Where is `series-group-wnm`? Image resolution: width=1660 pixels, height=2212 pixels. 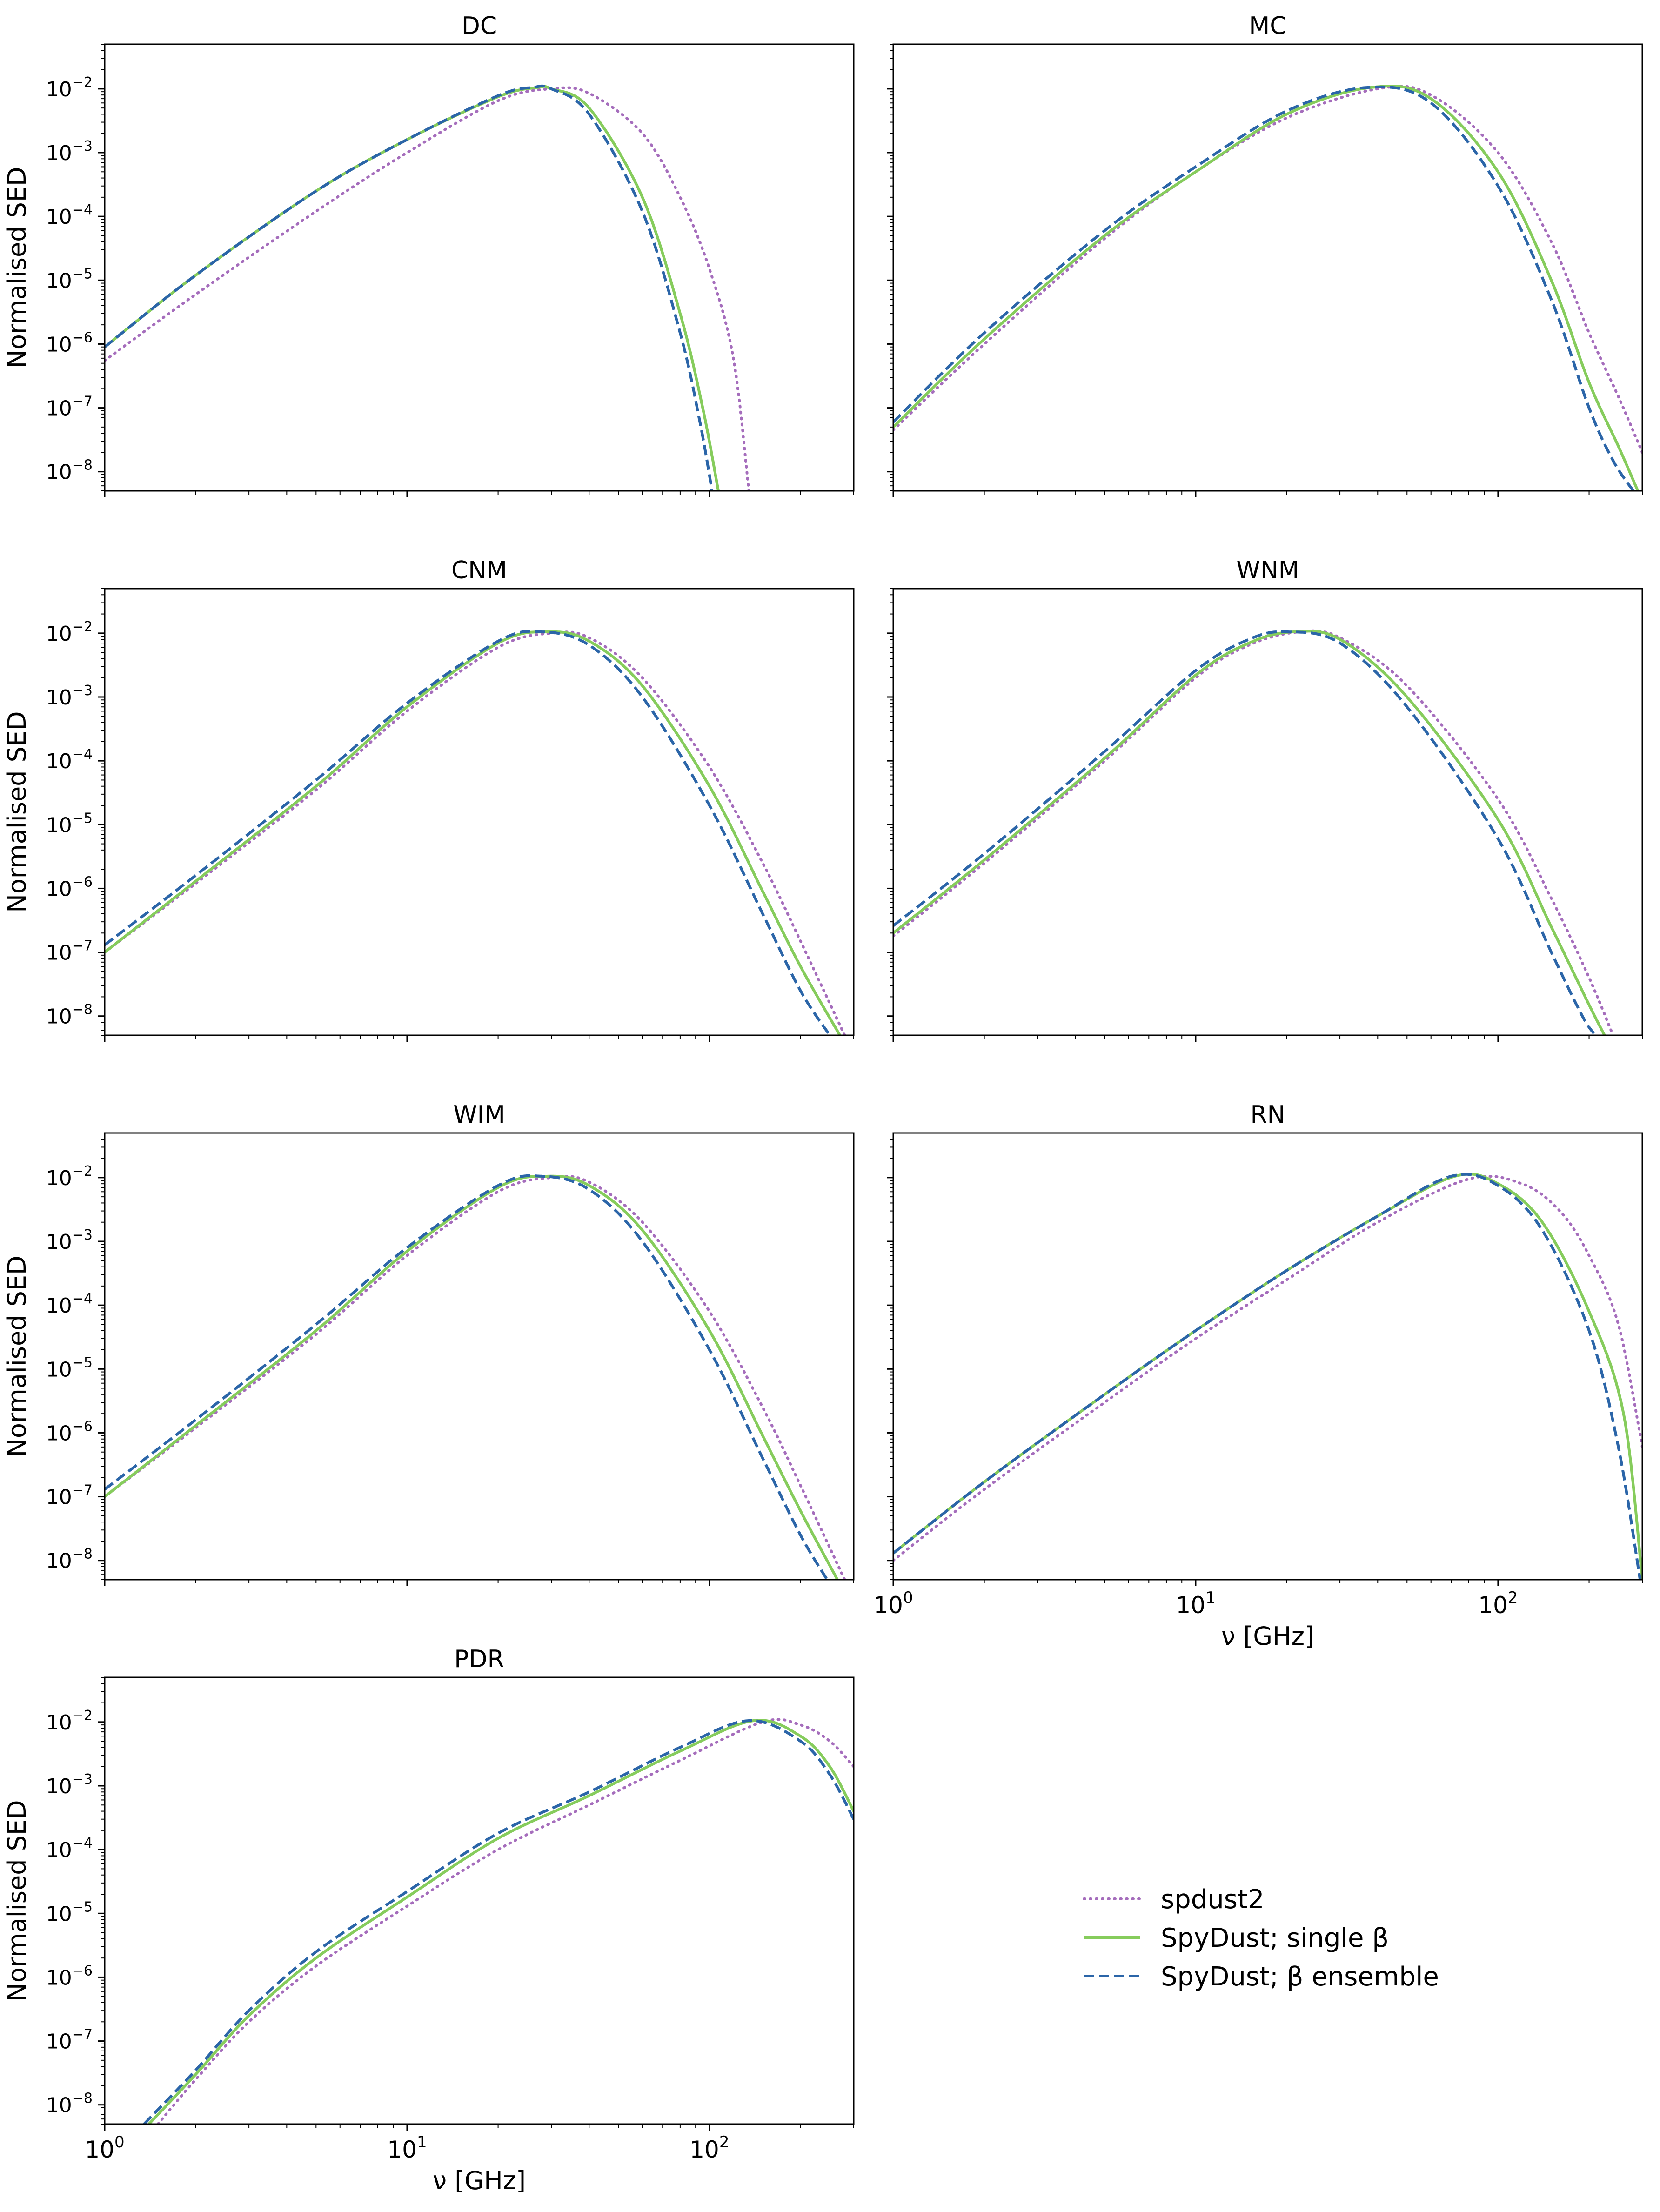
series-group-wnm is located at coordinates (1254, 832).